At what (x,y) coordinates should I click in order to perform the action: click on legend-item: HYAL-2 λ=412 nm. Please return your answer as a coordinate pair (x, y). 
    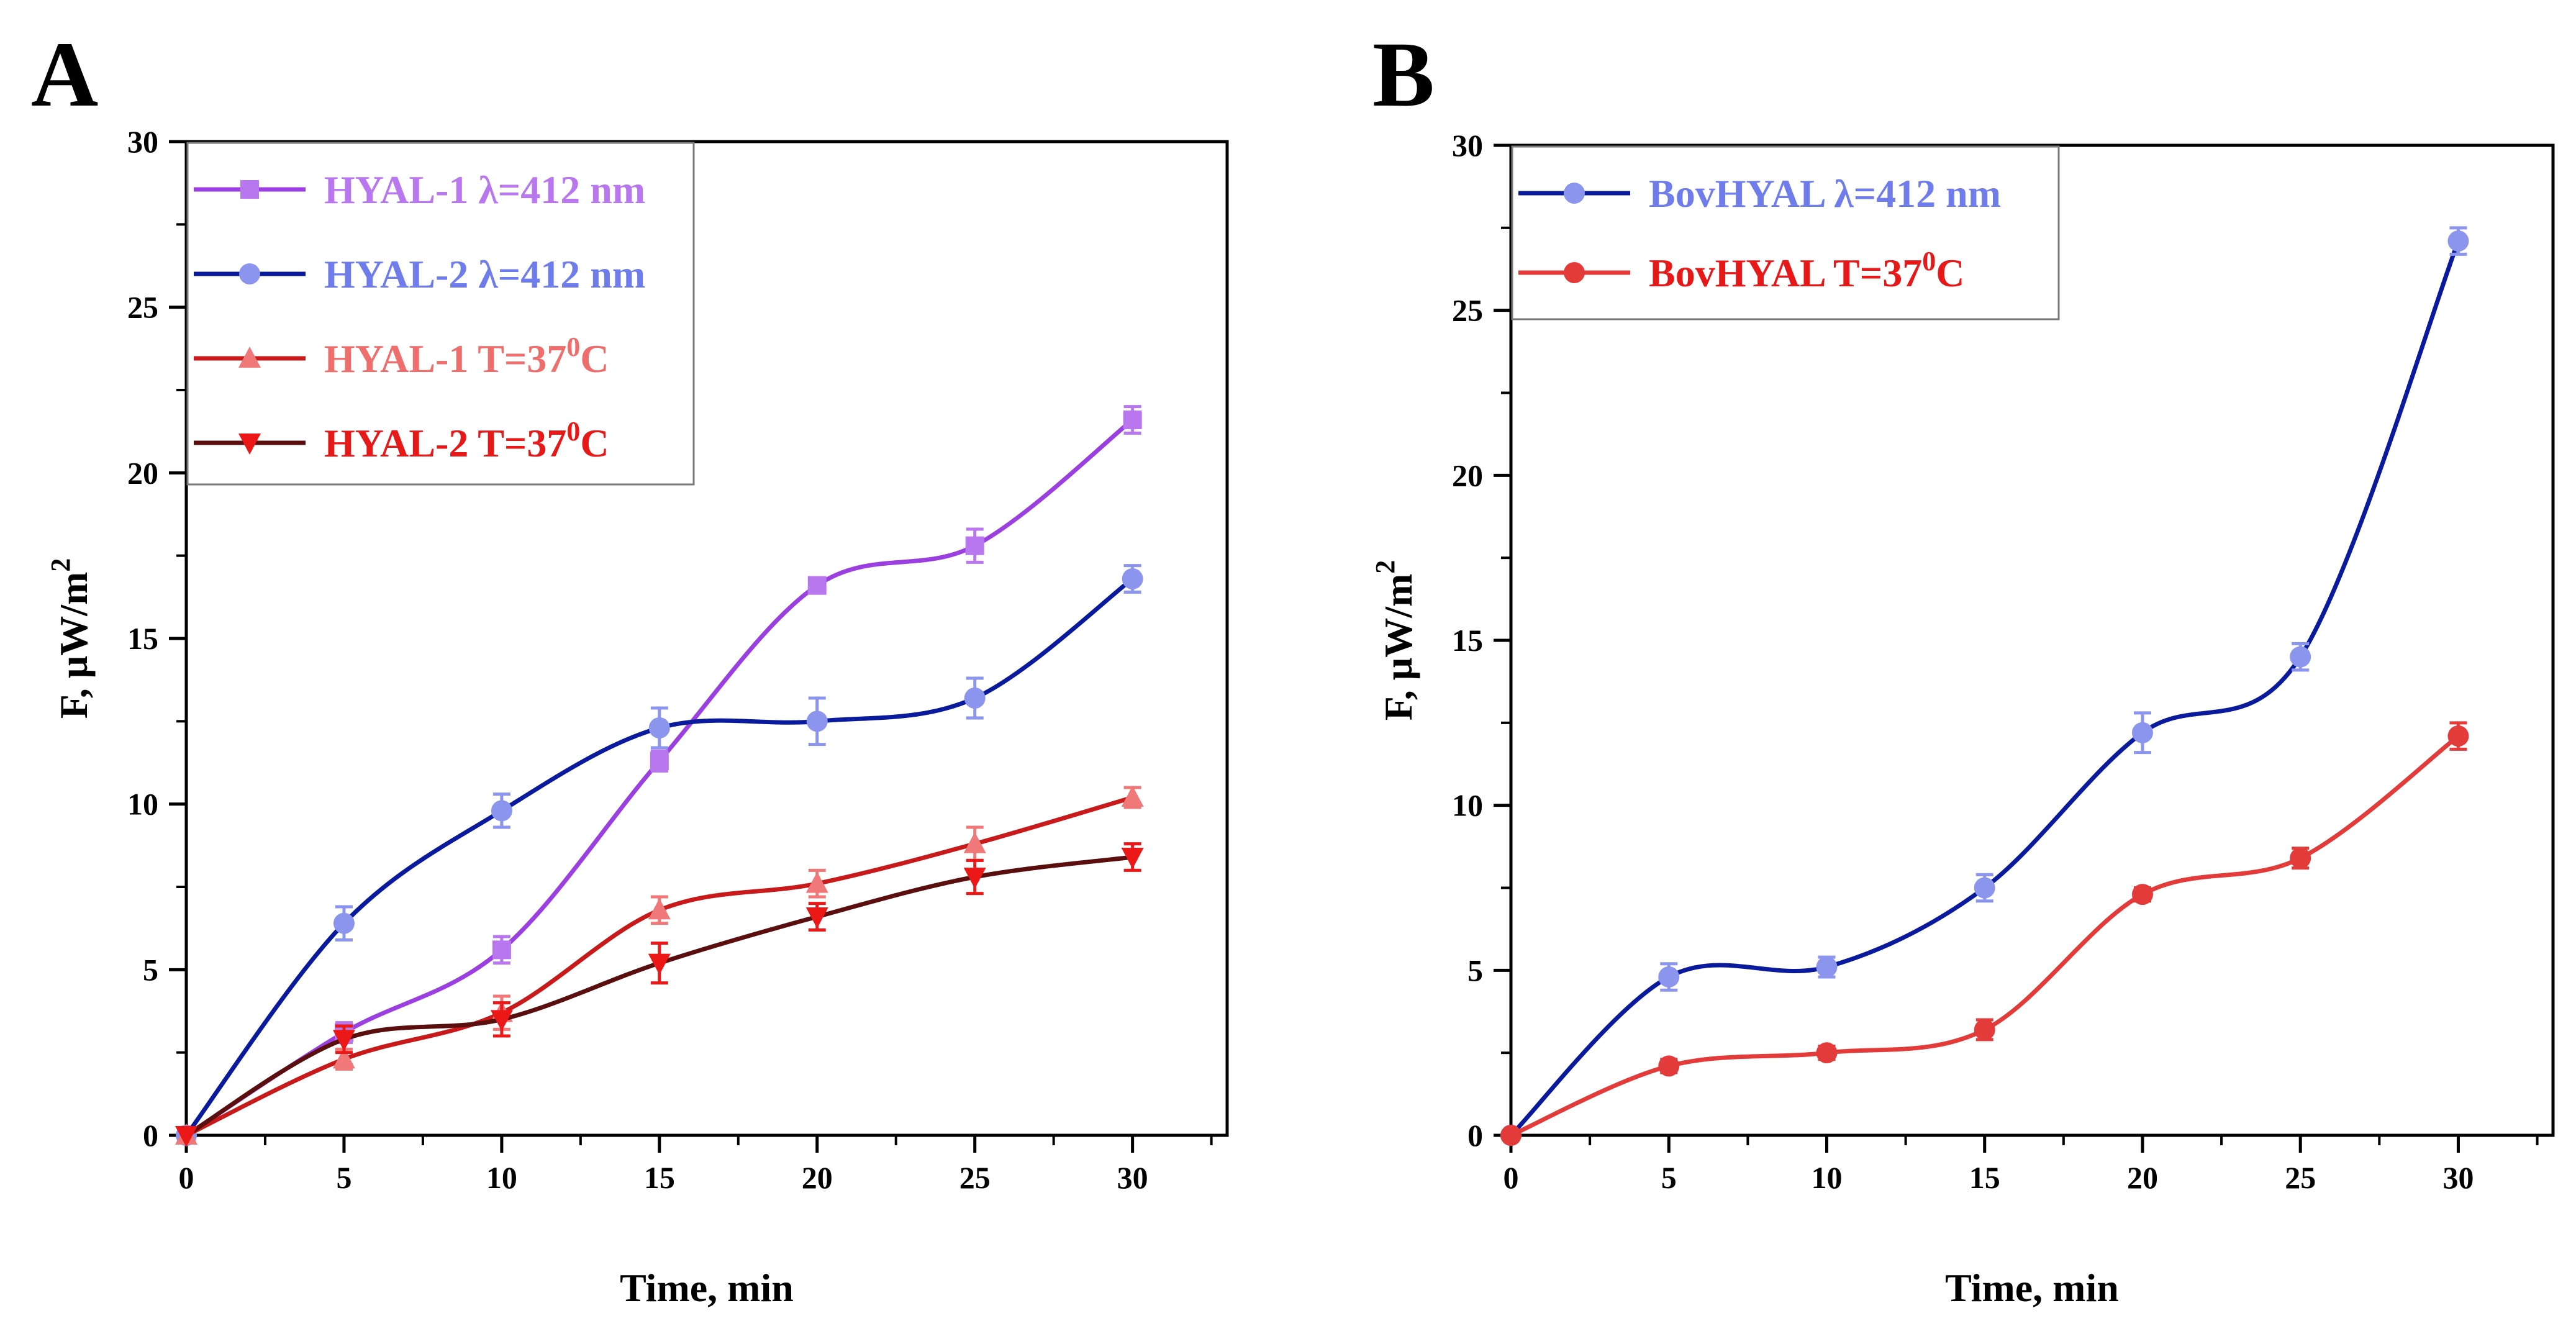
    Looking at the image, I should click on (419, 274).